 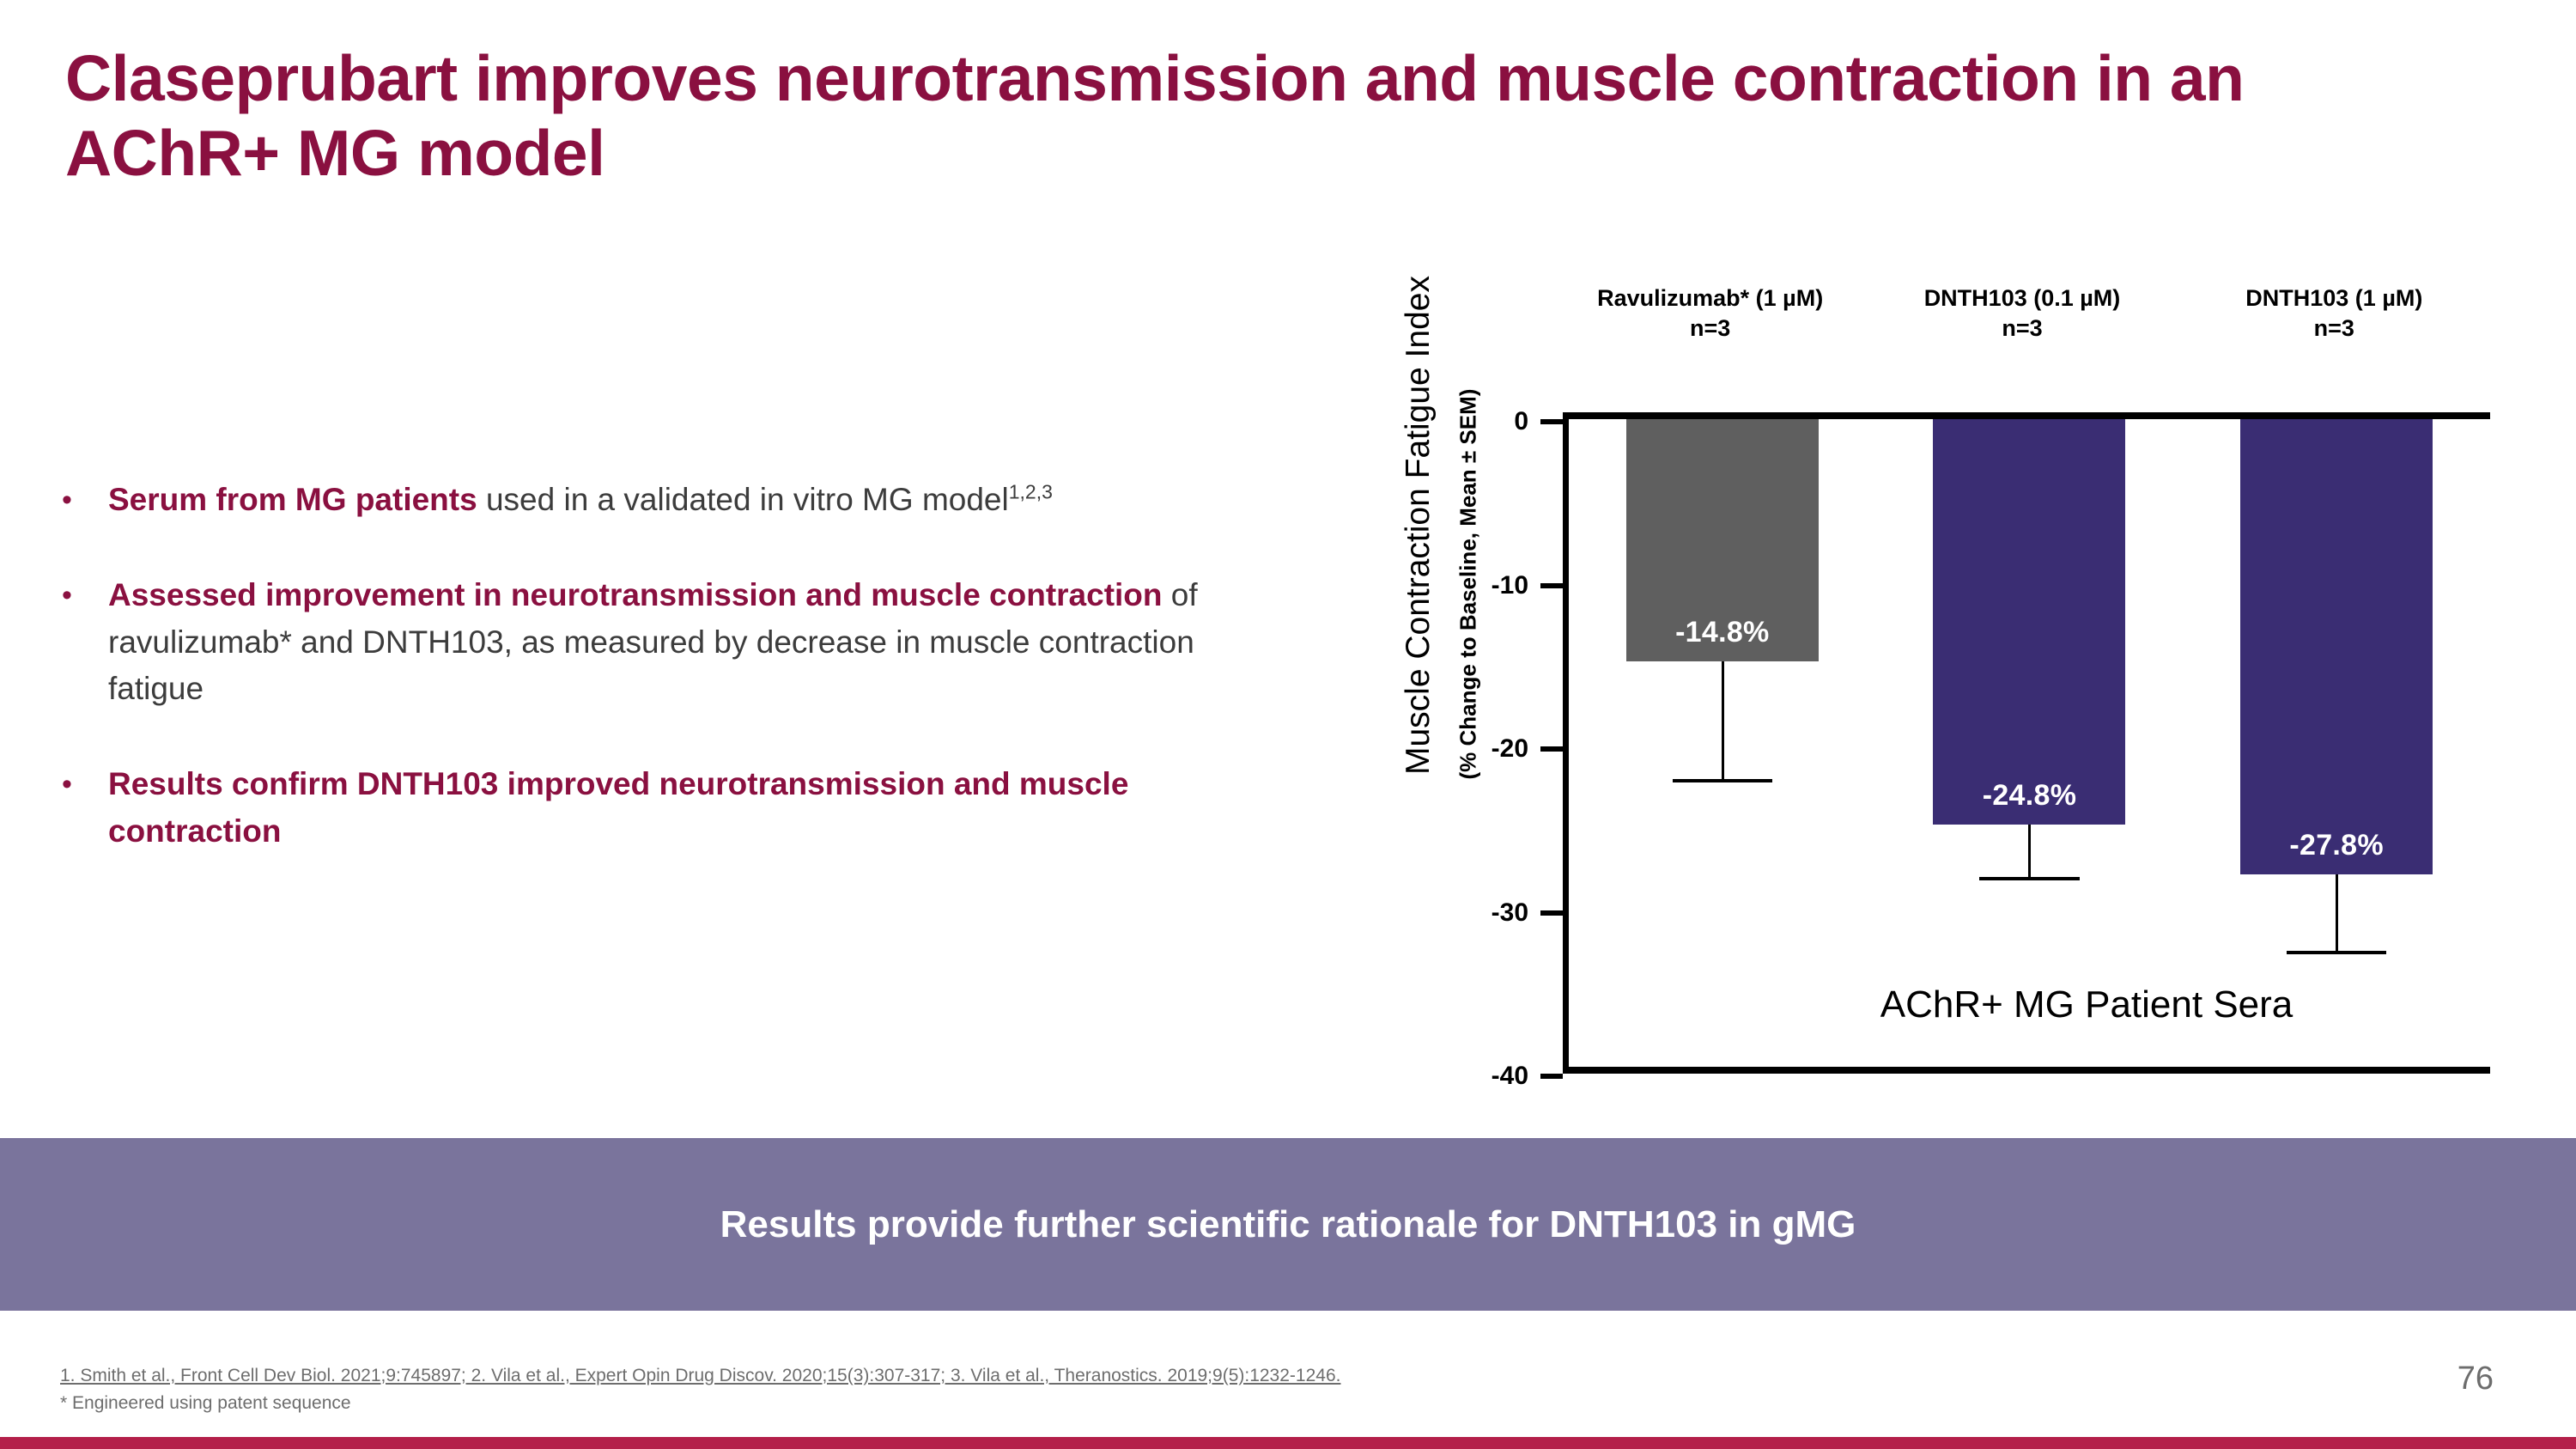 What do you see at coordinates (1722, 631) in the screenshot?
I see `bar-value-label: -14.8%` at bounding box center [1722, 631].